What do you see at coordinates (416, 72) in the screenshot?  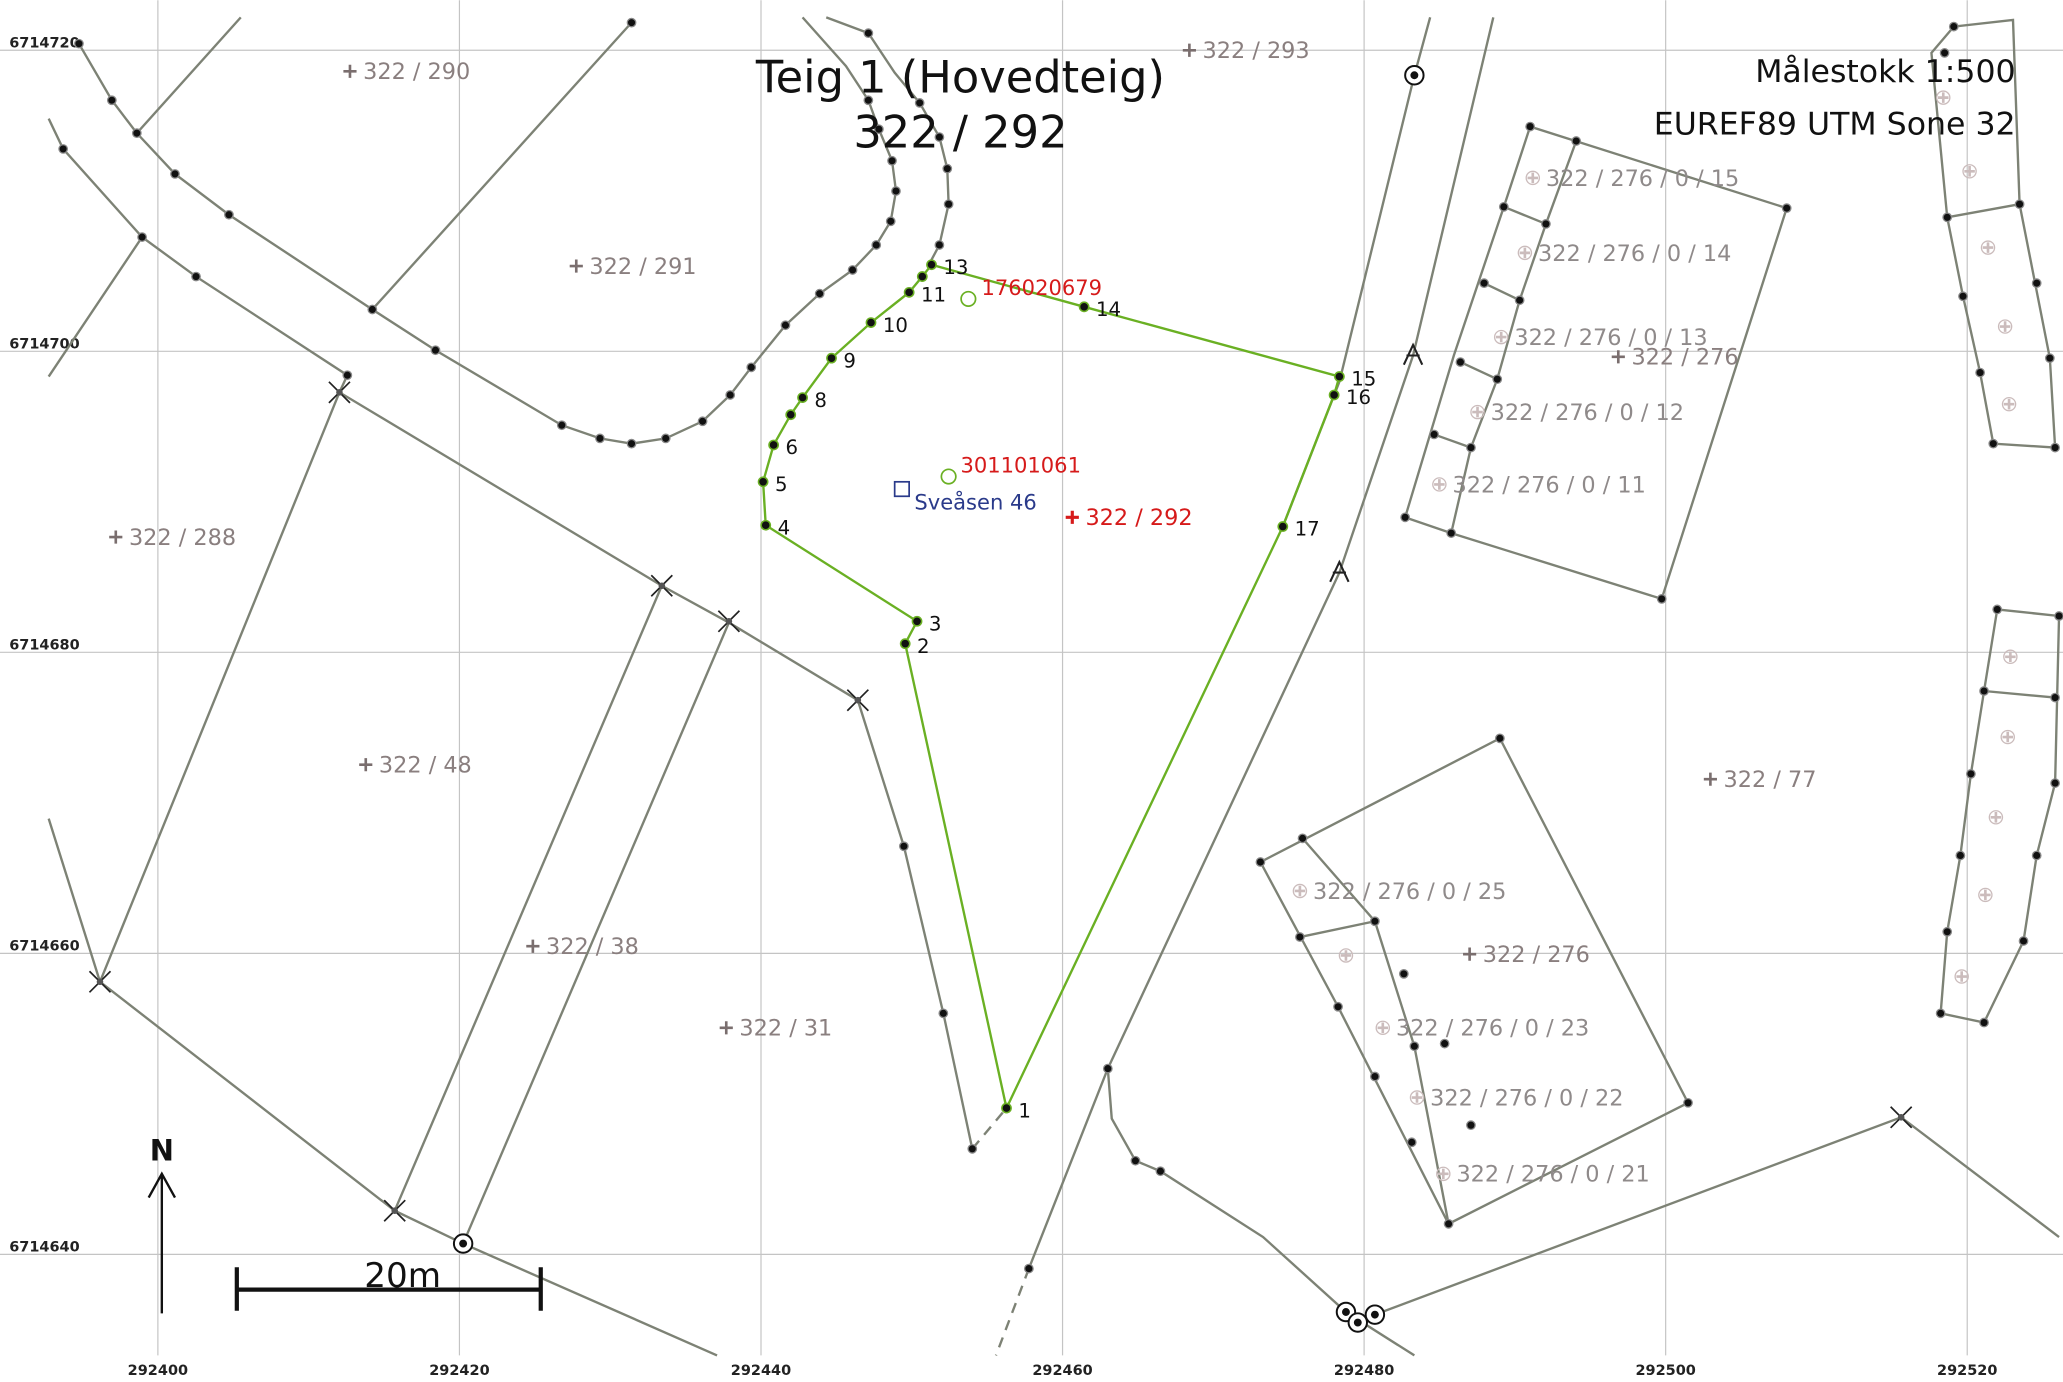 I see `parcel-label: 322 / 290` at bounding box center [416, 72].